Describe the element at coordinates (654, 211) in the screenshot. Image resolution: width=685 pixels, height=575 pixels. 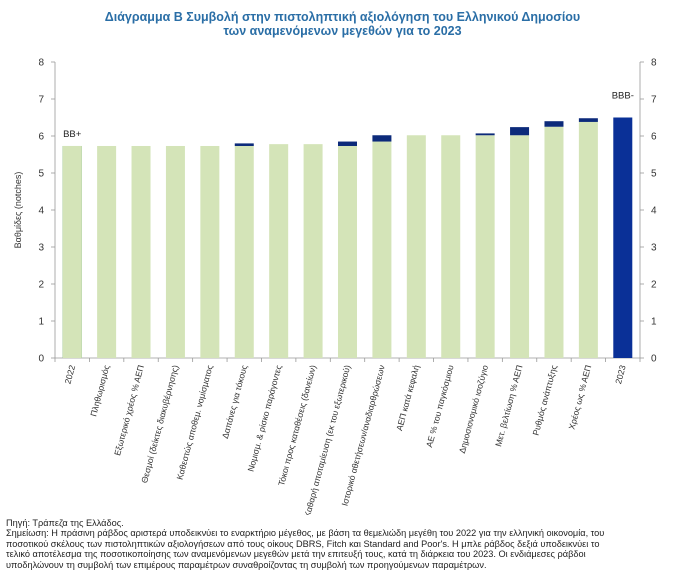
I see `y-tick-label-right: 4` at that location.